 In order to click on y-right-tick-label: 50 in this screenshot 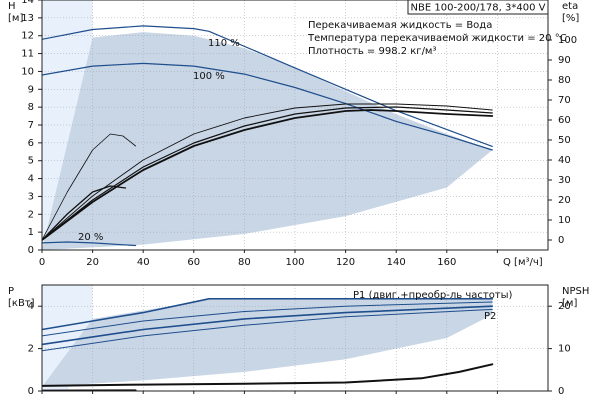, I will do `click(564, 140)`.